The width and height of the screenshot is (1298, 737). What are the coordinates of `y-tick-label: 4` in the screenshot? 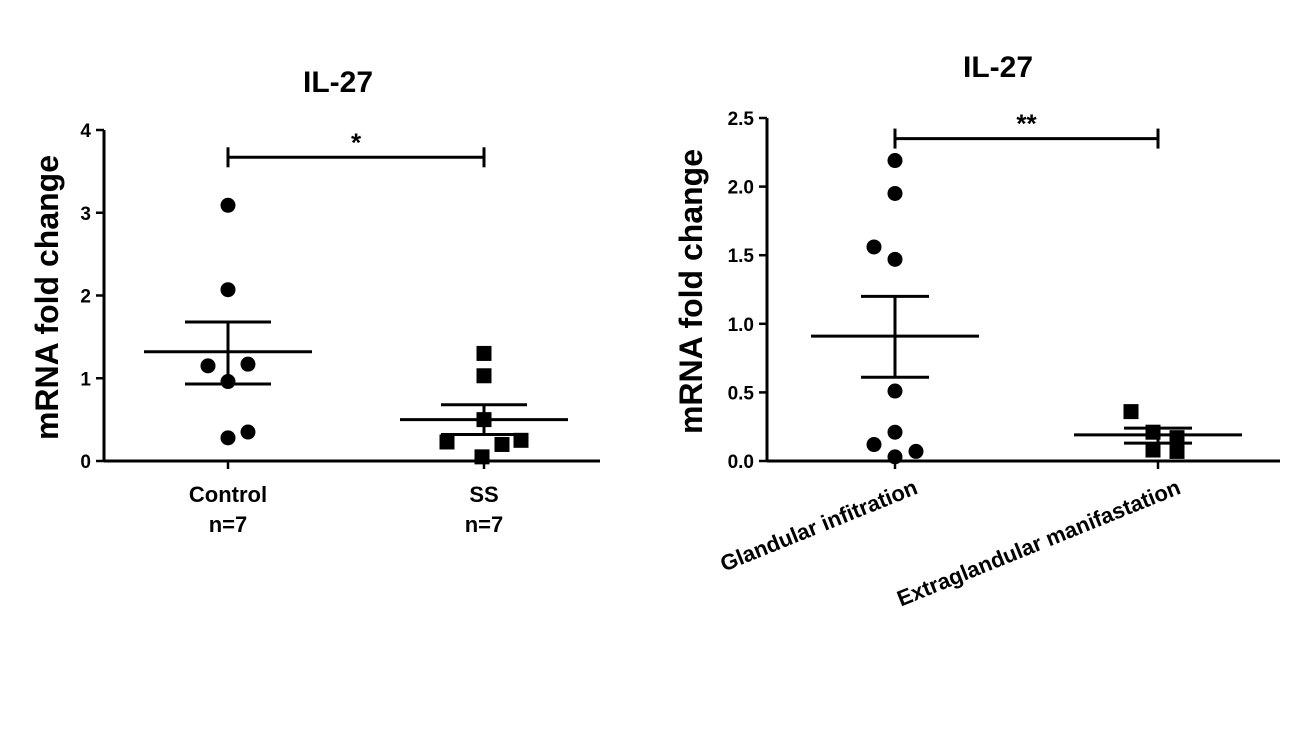 It's located at (85, 131).